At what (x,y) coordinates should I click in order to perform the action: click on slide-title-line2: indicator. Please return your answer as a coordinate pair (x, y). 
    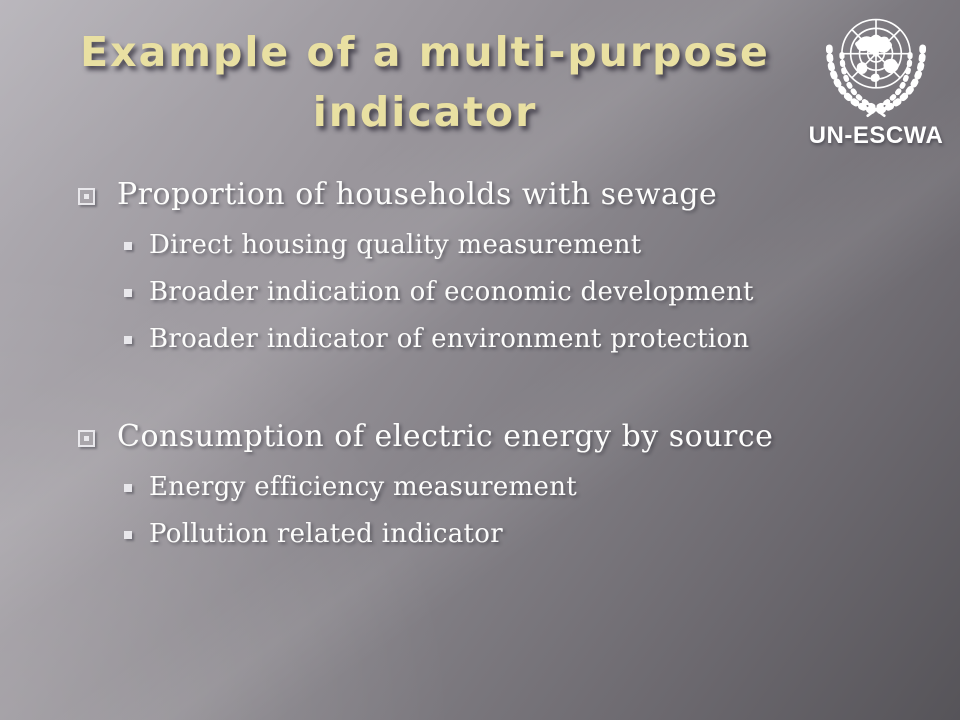
    Looking at the image, I should click on (425, 112).